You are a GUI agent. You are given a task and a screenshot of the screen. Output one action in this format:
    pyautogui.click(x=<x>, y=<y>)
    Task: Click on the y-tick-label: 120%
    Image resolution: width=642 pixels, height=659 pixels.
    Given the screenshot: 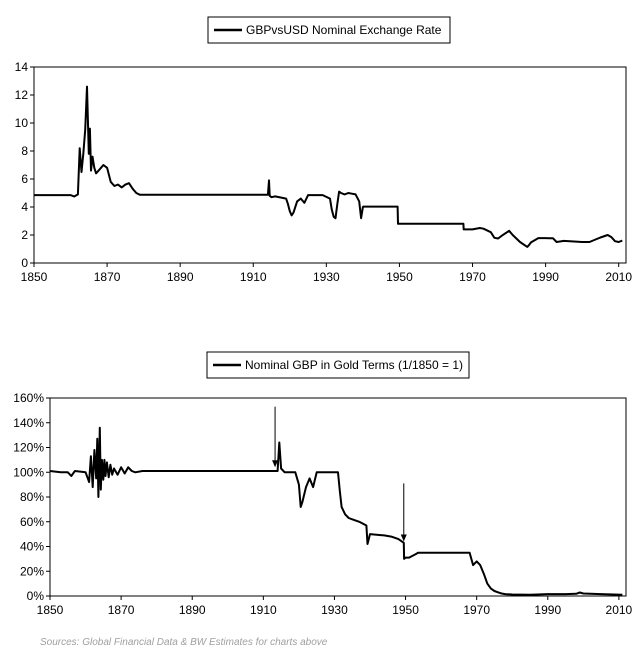 What is the action you would take?
    pyautogui.click(x=28, y=448)
    